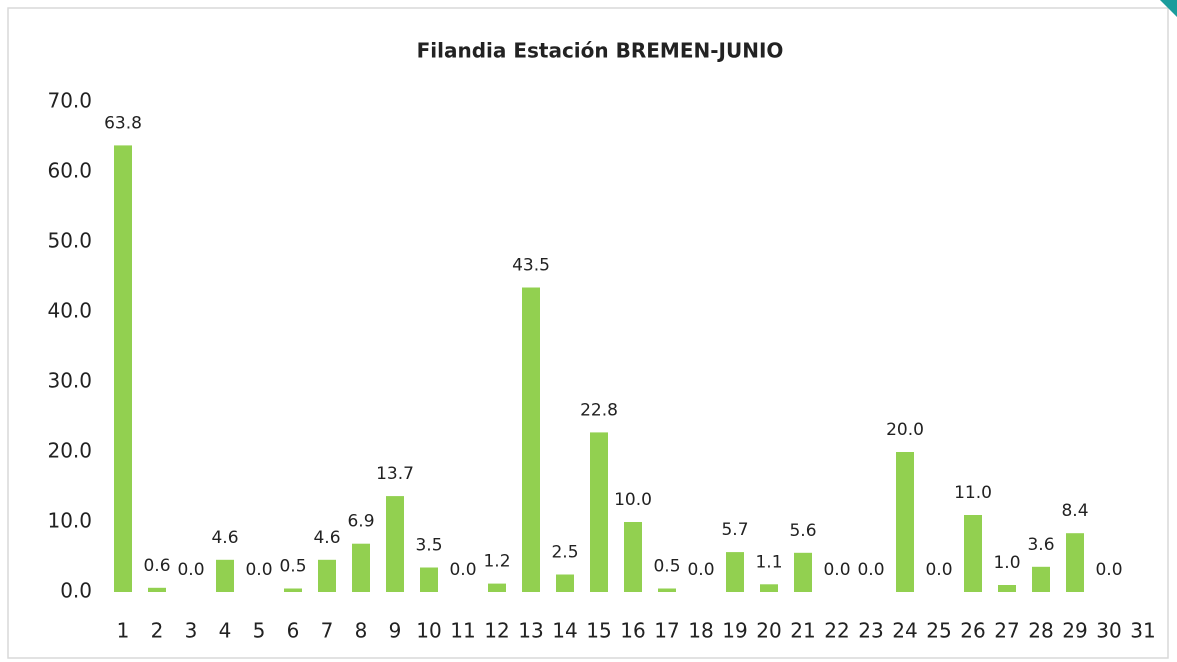 The height and width of the screenshot is (662, 1177). I want to click on data-label: 1.2, so click(496, 562).